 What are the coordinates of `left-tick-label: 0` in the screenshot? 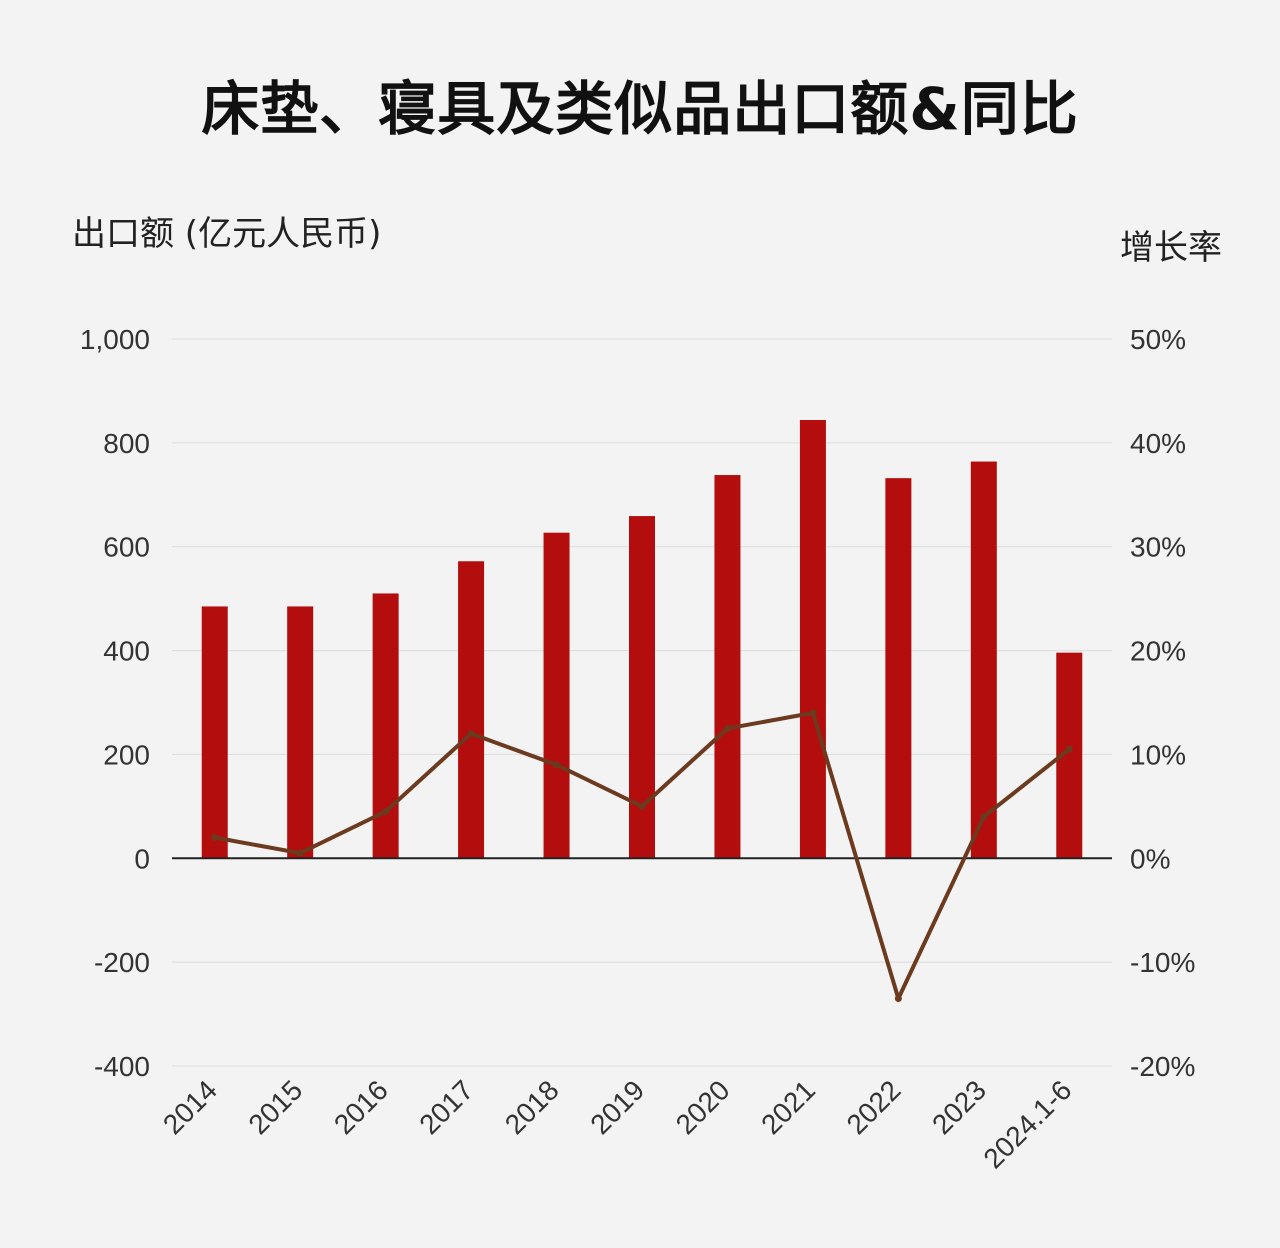 It's located at (142, 858).